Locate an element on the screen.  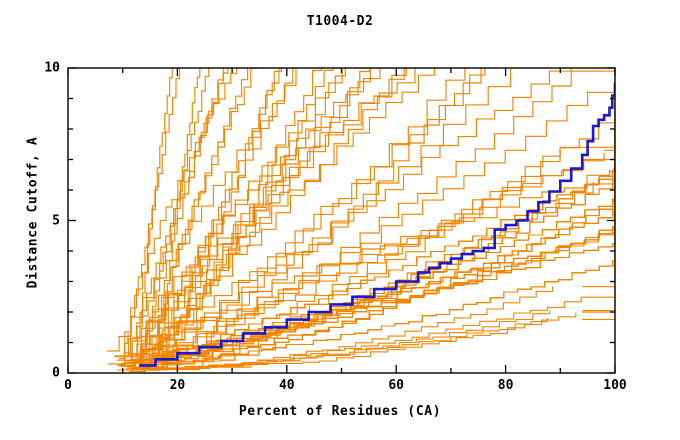
x-tick-label-0: 0 is located at coordinates (68, 385).